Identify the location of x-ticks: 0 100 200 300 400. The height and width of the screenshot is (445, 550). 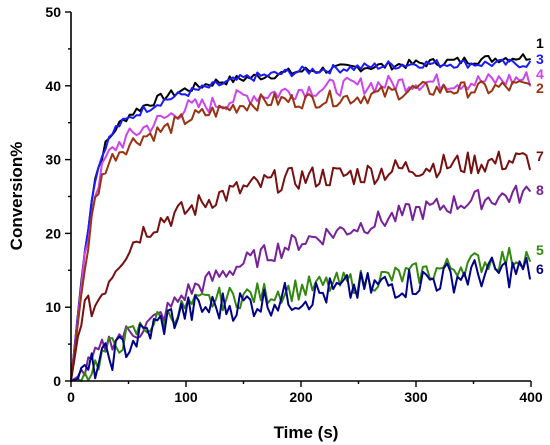
(305, 393).